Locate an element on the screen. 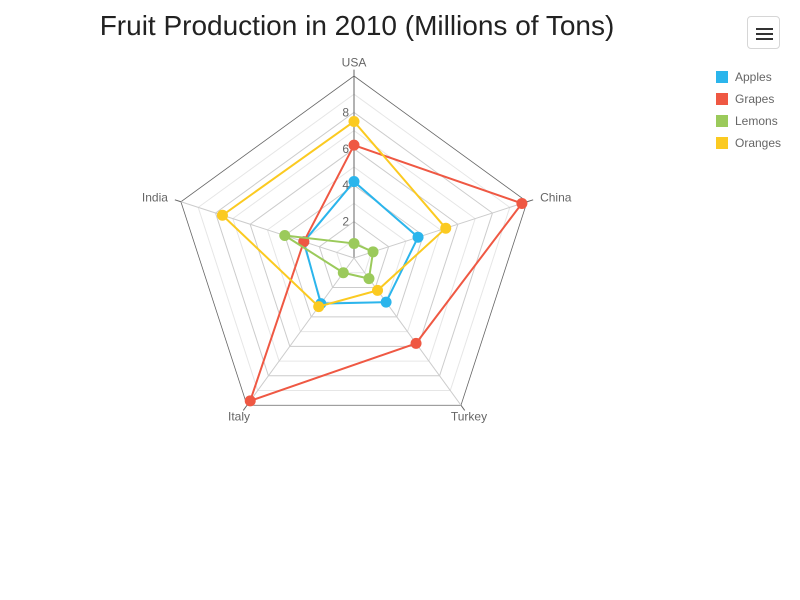 This screenshot has height=600, width=800. legend-label: Lemons is located at coordinates (756, 121).